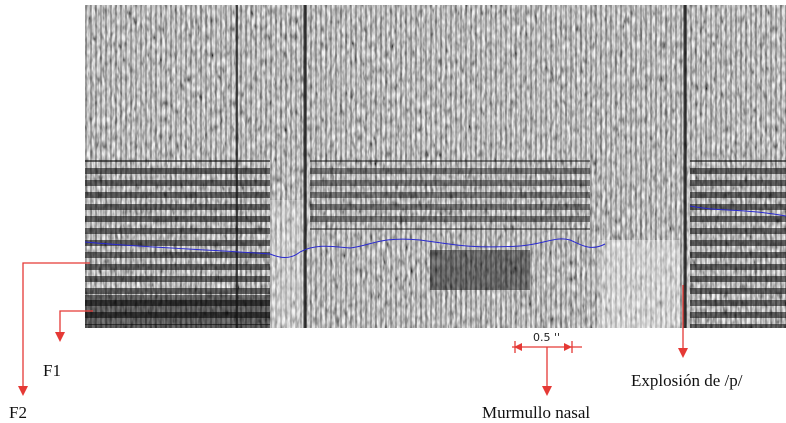  Describe the element at coordinates (546, 337) in the screenshot. I see `scale-label: 0.5 ''` at that location.